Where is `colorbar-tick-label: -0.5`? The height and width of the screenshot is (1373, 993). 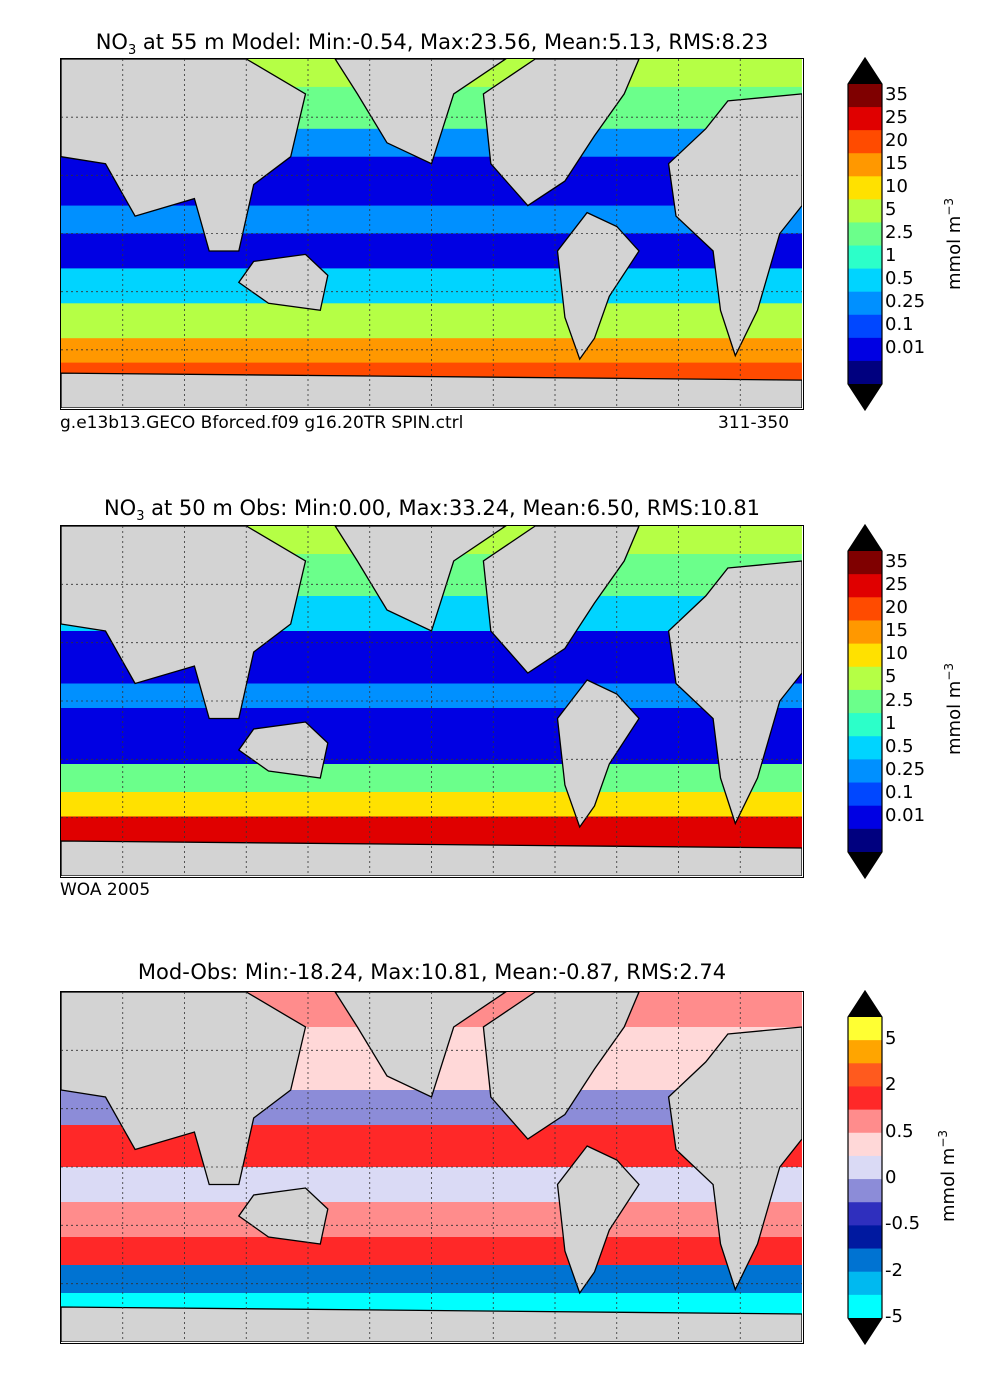
colorbar-tick-label: -0.5 is located at coordinates (903, 1224).